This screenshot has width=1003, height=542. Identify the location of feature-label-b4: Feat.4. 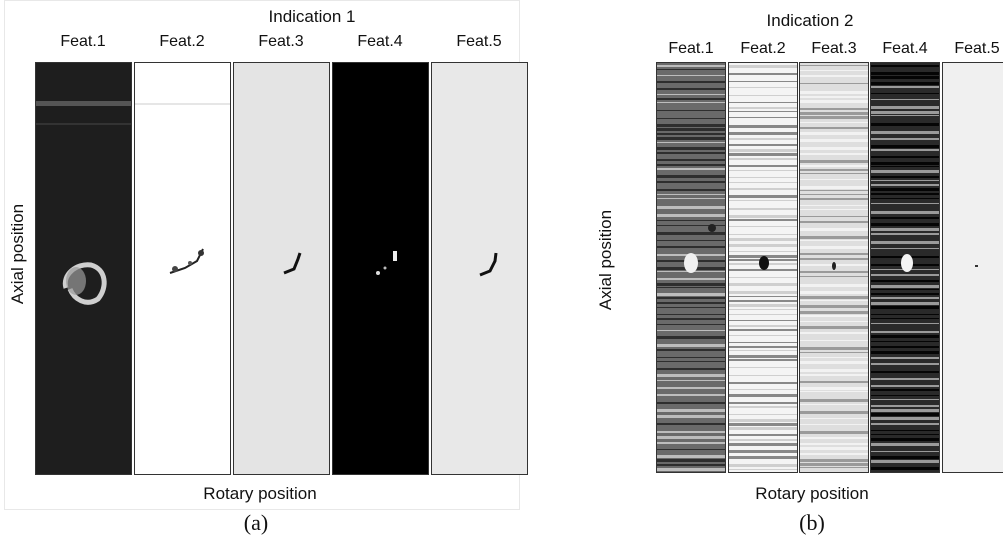
(905, 48).